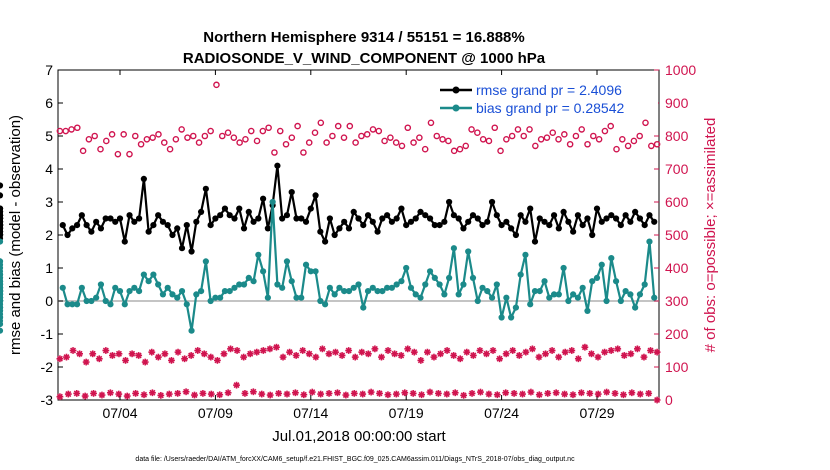  Describe the element at coordinates (15, 235) in the screenshot. I see `y-axis-left-label: rmse and bias (model - observation)` at that location.